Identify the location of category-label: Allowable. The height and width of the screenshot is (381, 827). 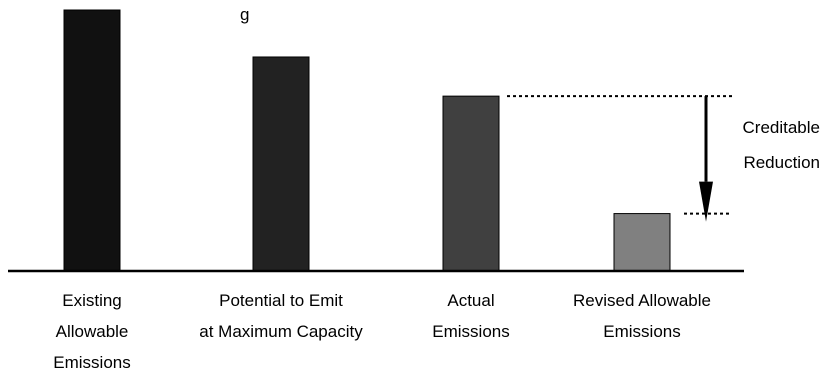
(92, 331).